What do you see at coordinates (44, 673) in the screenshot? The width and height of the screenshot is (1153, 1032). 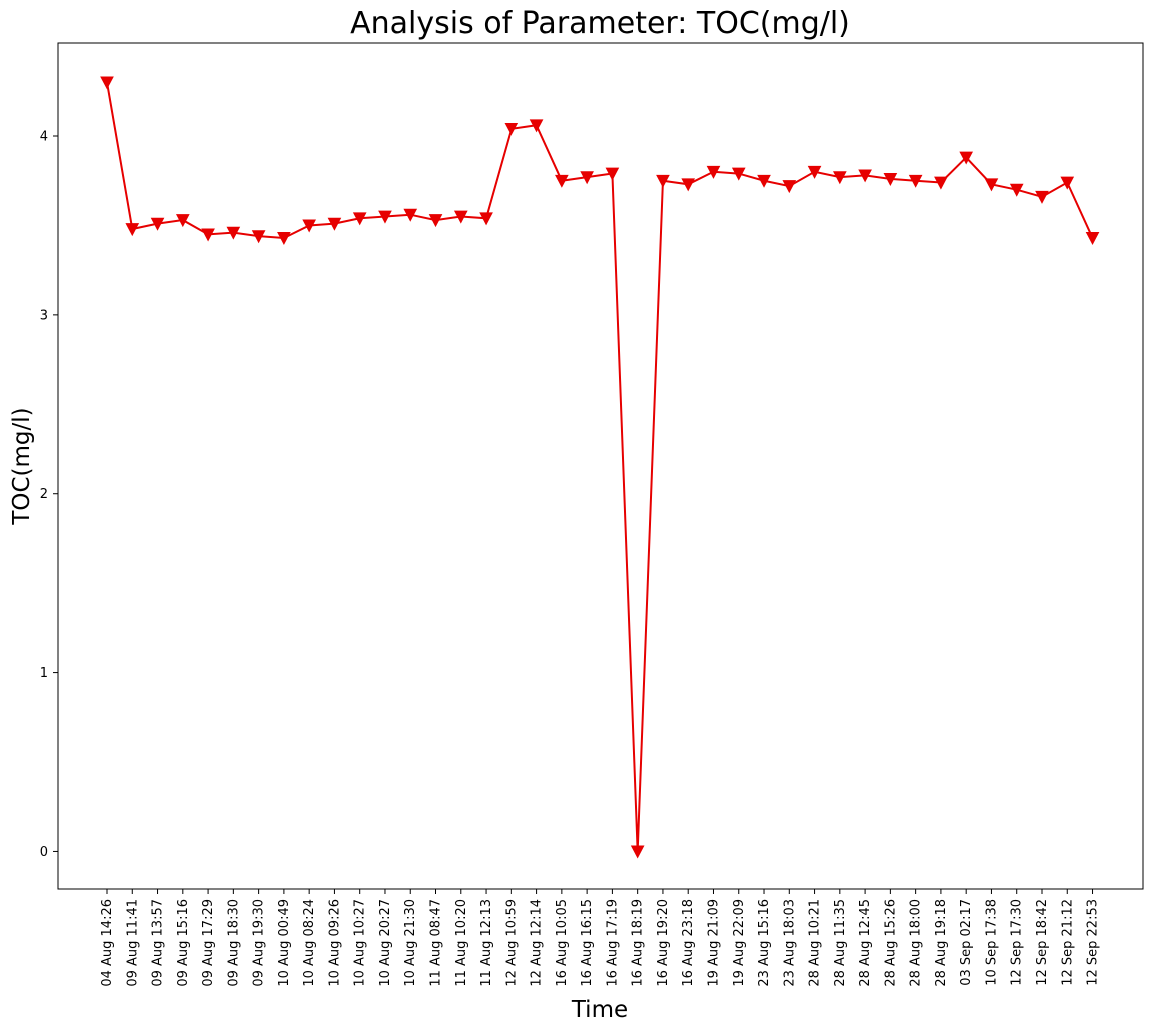 I see `y-tick-label: 1` at bounding box center [44, 673].